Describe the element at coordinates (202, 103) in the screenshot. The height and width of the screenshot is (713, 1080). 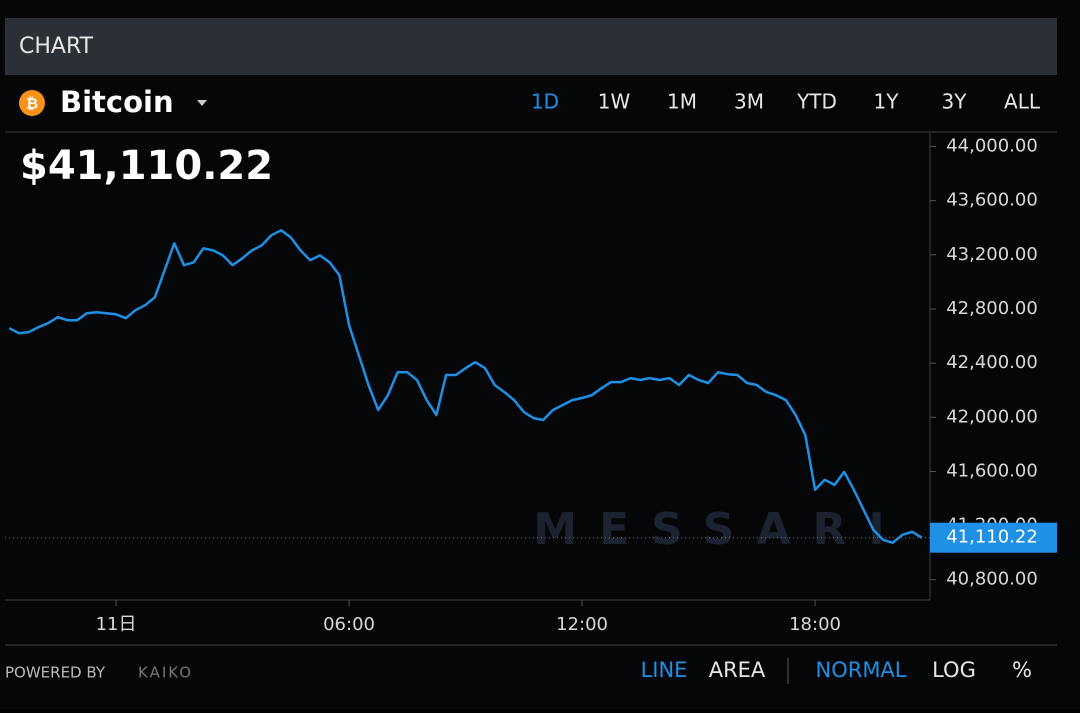
I see `dropdown-arrow` at that location.